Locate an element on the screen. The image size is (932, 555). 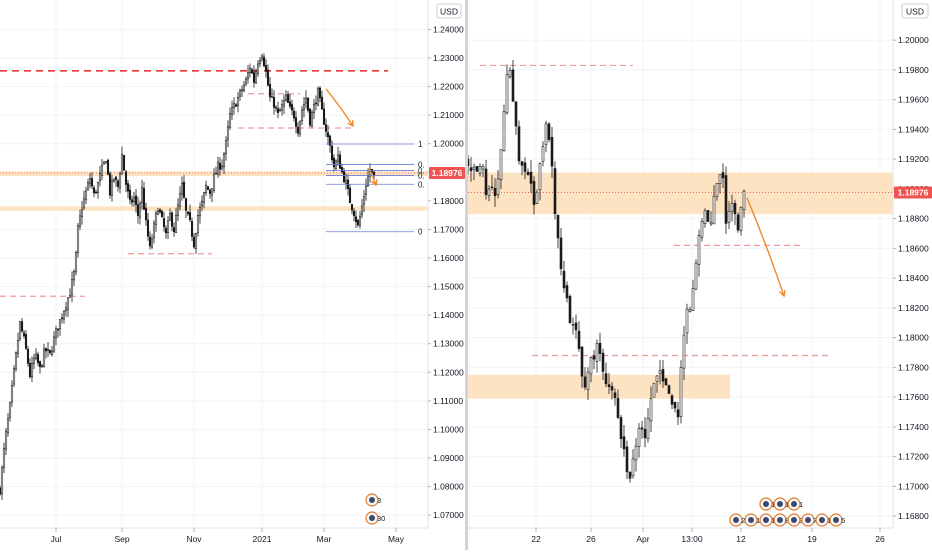
left-forecast-arrow is located at coordinates (339, 107).